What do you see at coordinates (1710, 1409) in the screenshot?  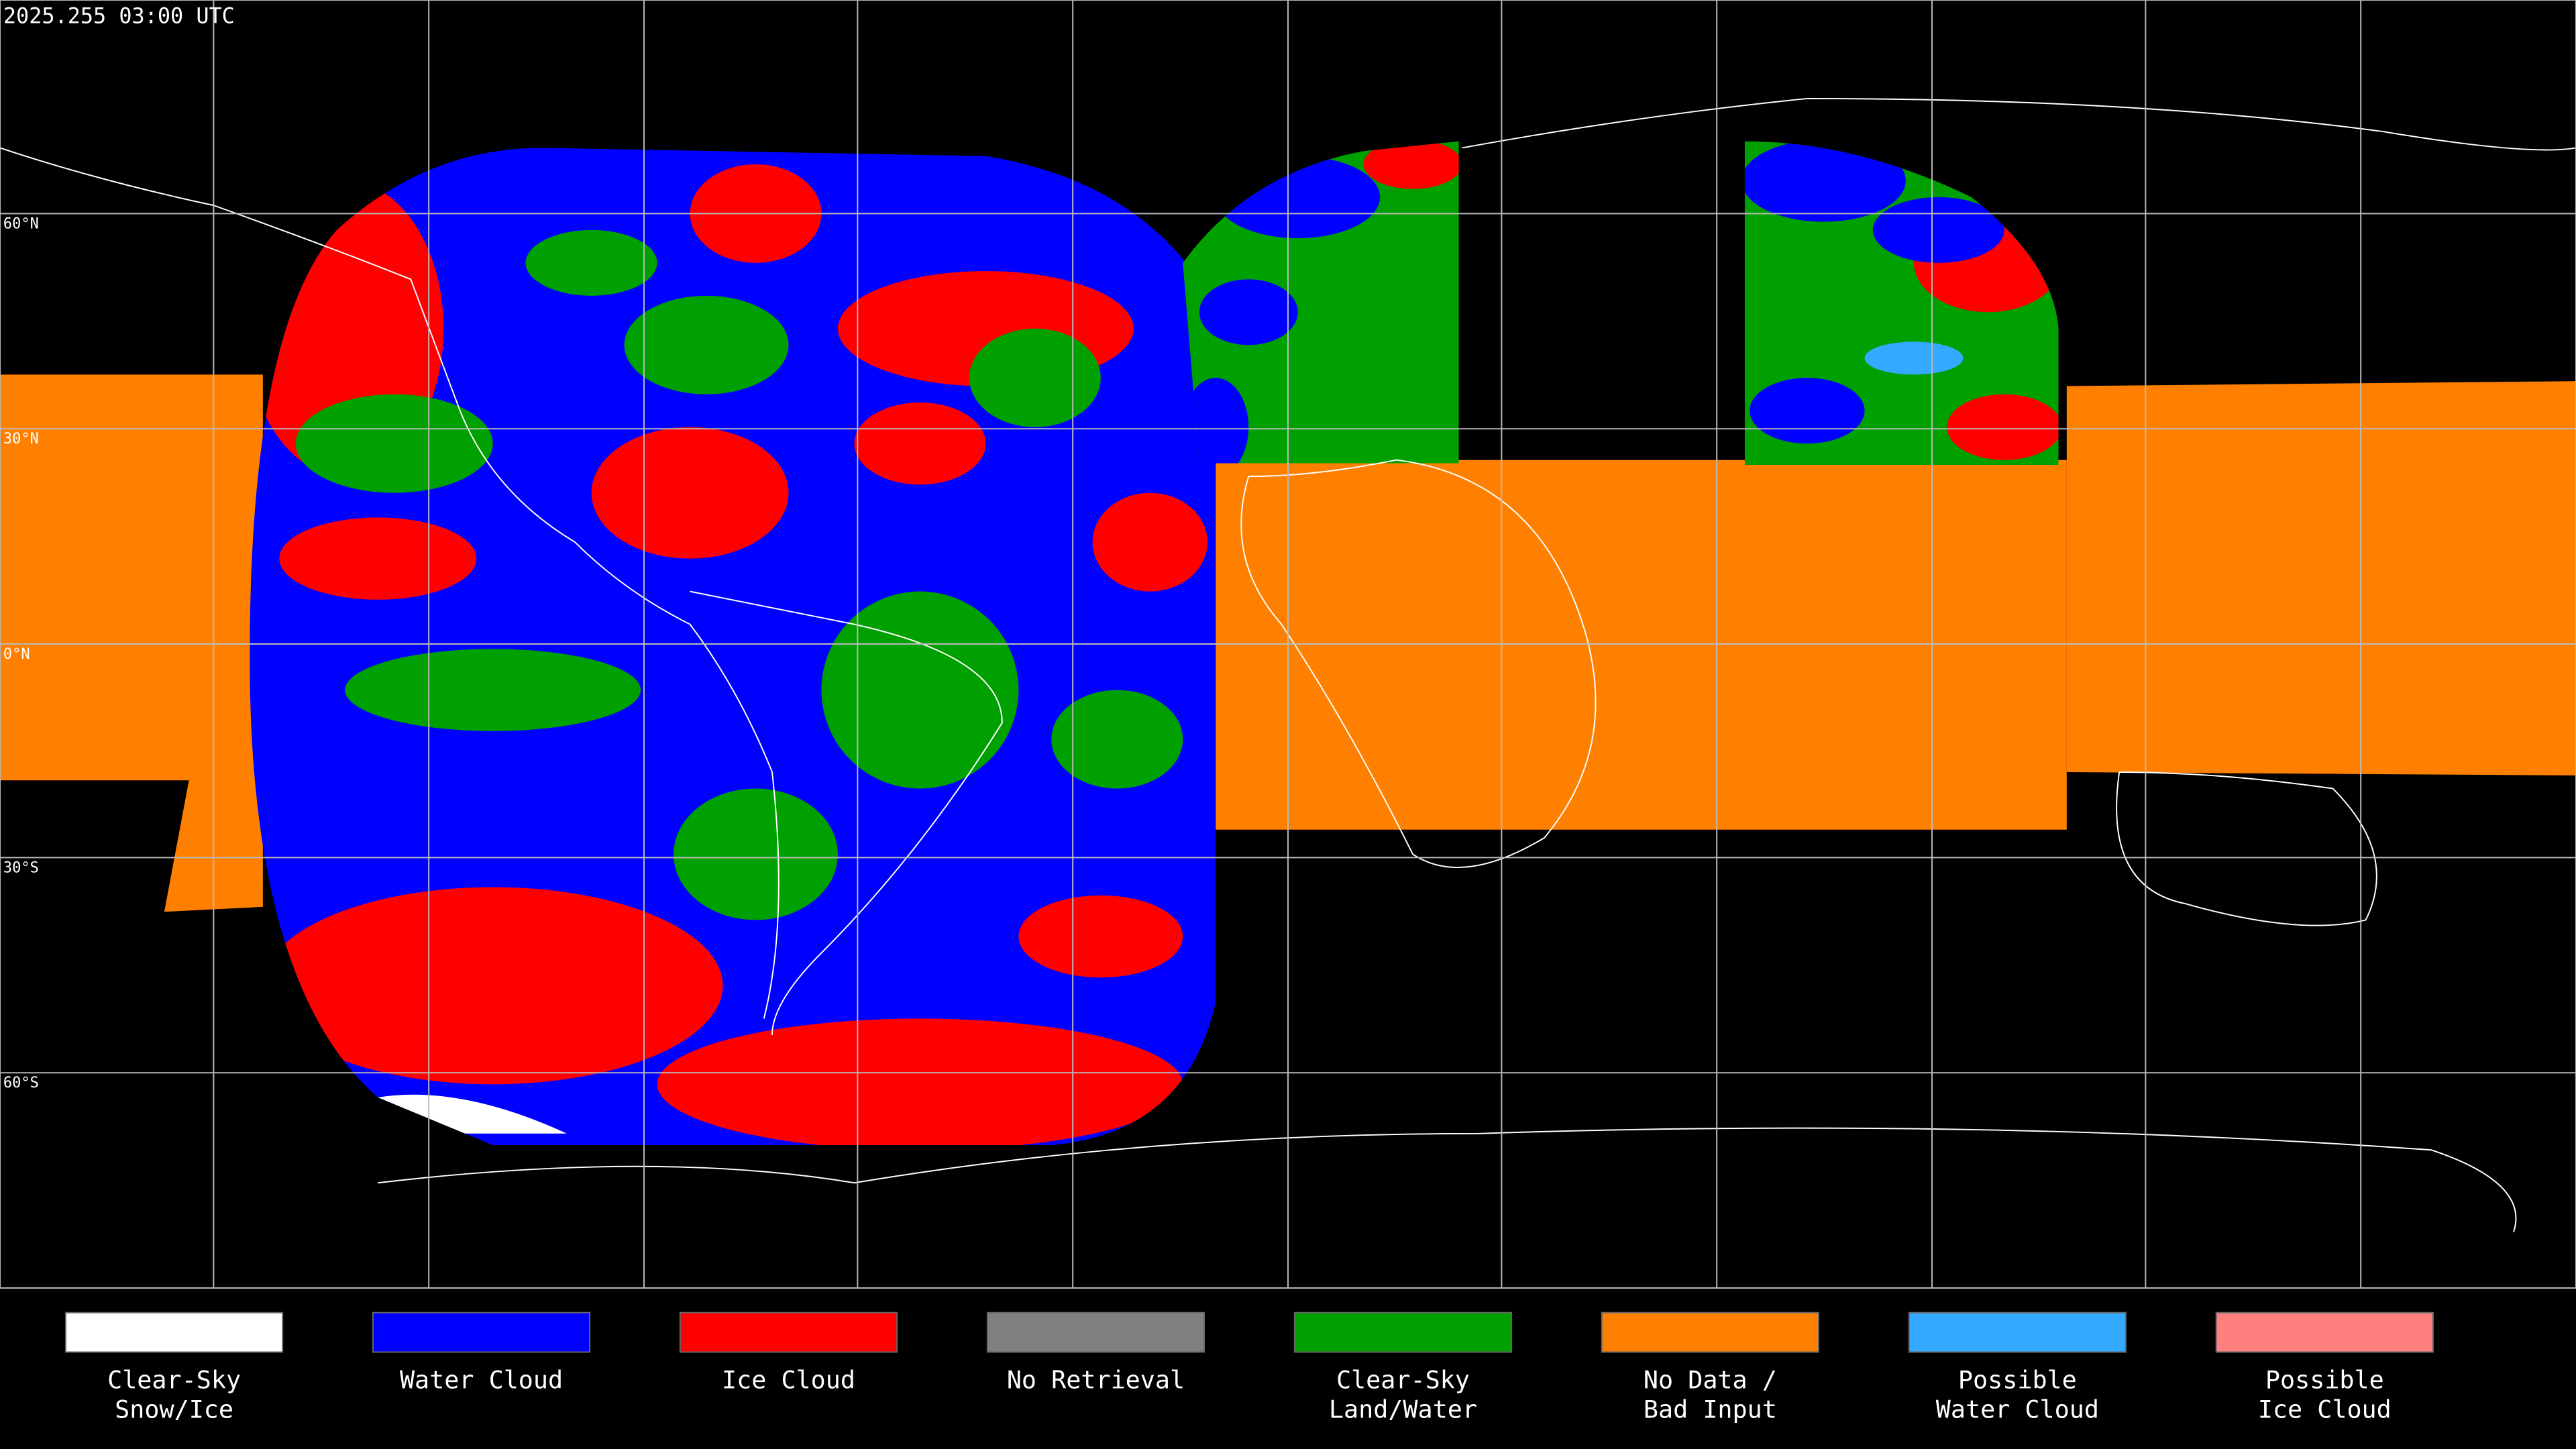 I see `legend-label-line: Bad Input` at bounding box center [1710, 1409].